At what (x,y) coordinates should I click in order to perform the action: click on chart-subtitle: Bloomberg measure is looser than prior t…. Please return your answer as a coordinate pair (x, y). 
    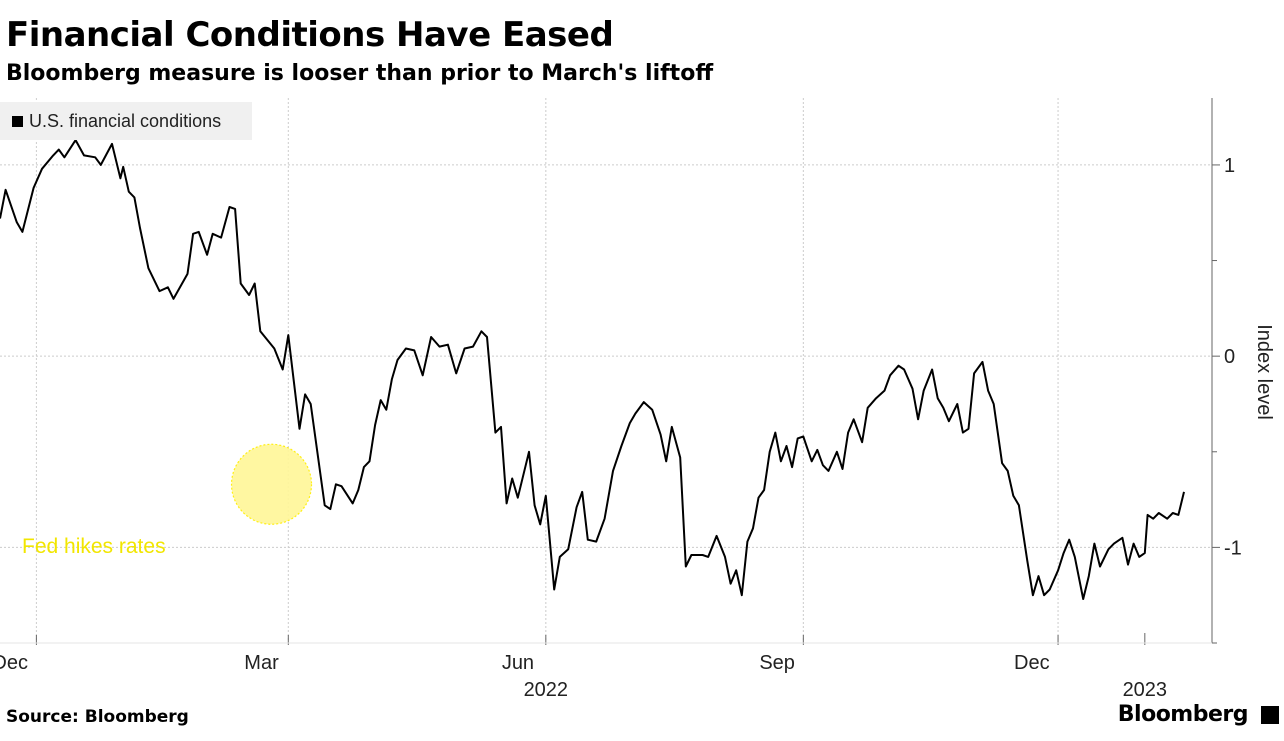
    Looking at the image, I should click on (360, 73).